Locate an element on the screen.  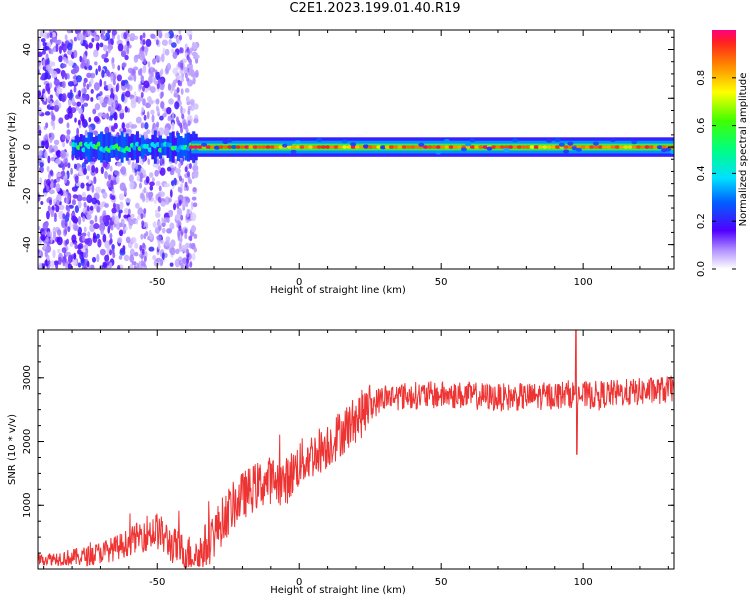
snr-ylabel: SNR (10 * v/v) is located at coordinates (12, 449).